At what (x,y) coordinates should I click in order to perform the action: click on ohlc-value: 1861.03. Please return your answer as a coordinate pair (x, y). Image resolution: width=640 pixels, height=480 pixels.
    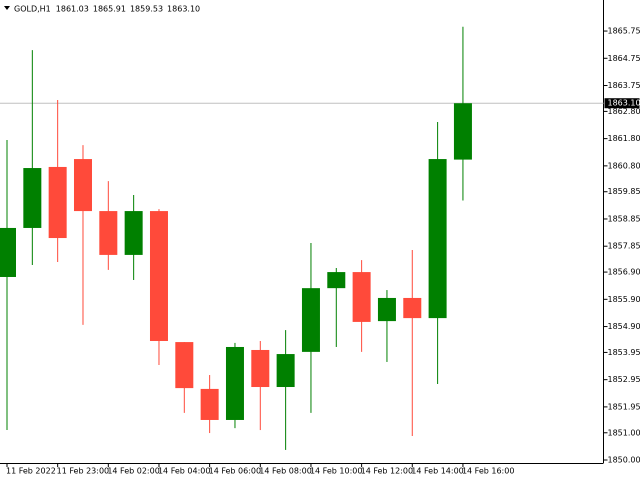
    Looking at the image, I should click on (72, 9).